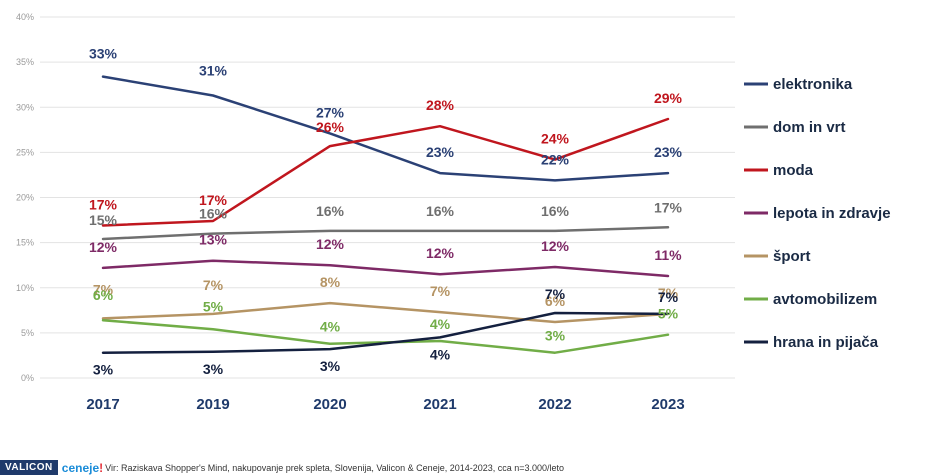  Describe the element at coordinates (330, 127) in the screenshot. I see `data-label-moda: 26%` at that location.